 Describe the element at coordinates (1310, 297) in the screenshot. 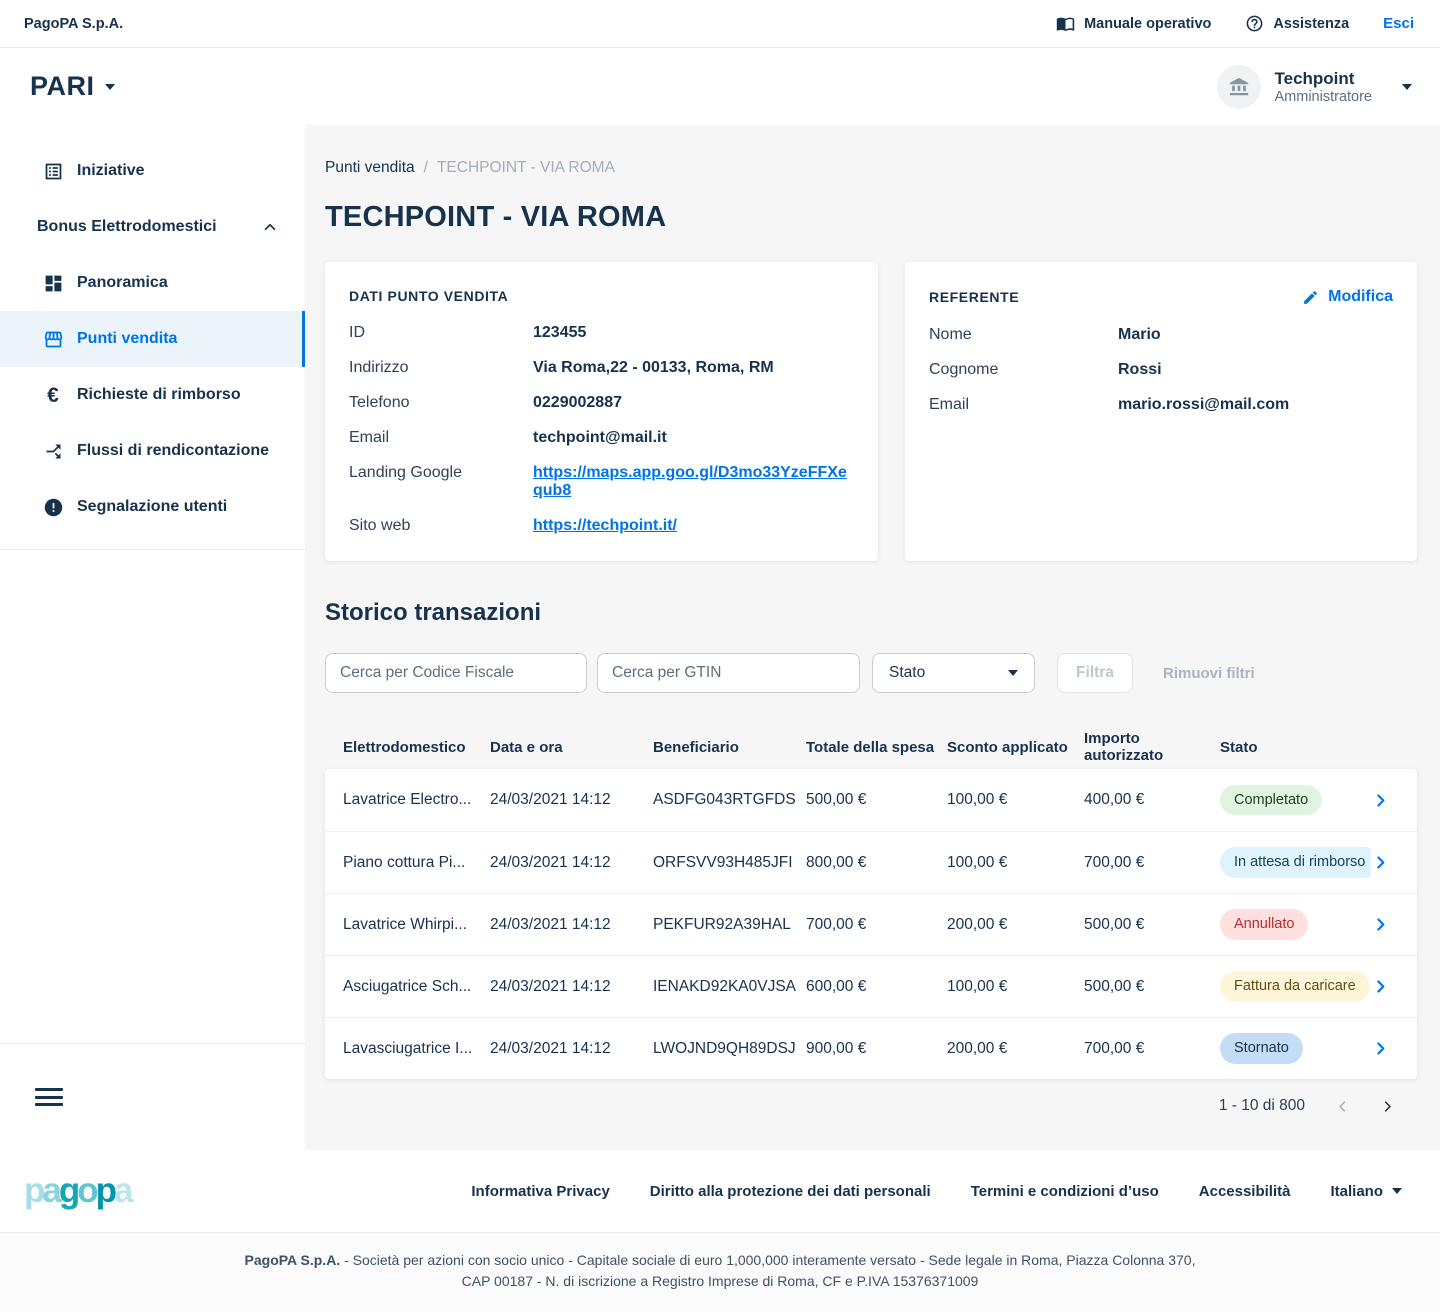

I see `pencil-icon` at that location.